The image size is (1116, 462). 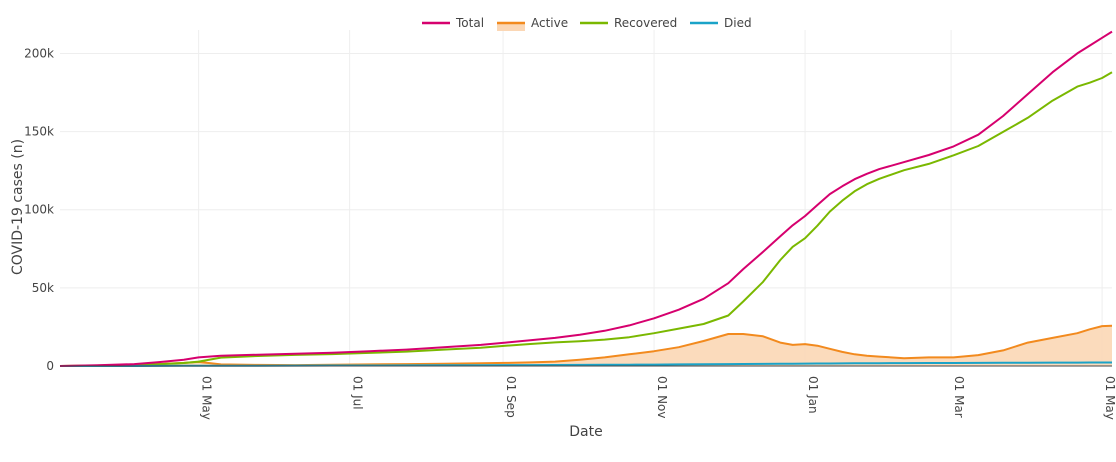 What do you see at coordinates (645, 23) in the screenshot?
I see `legend-label: Recovered` at bounding box center [645, 23].